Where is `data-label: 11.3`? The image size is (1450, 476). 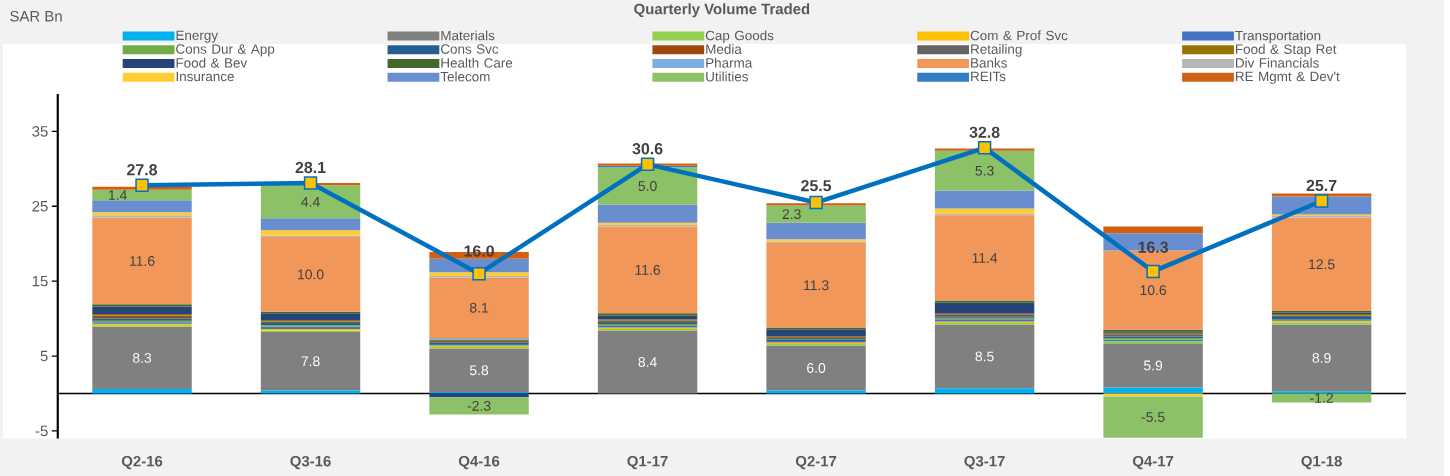
data-label: 11.3 is located at coordinates (816, 285).